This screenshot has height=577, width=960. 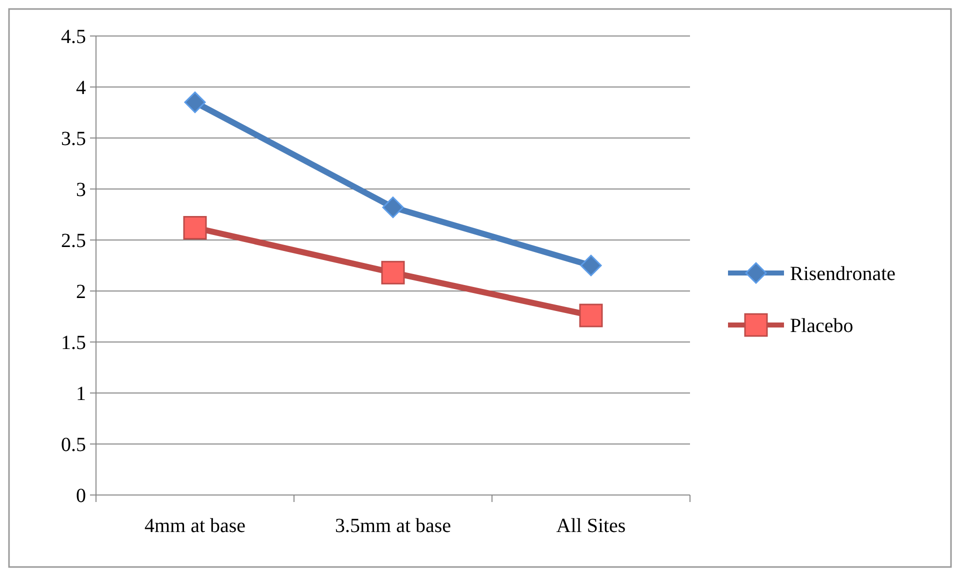 I want to click on legend-label: Risendronate, so click(x=843, y=274).